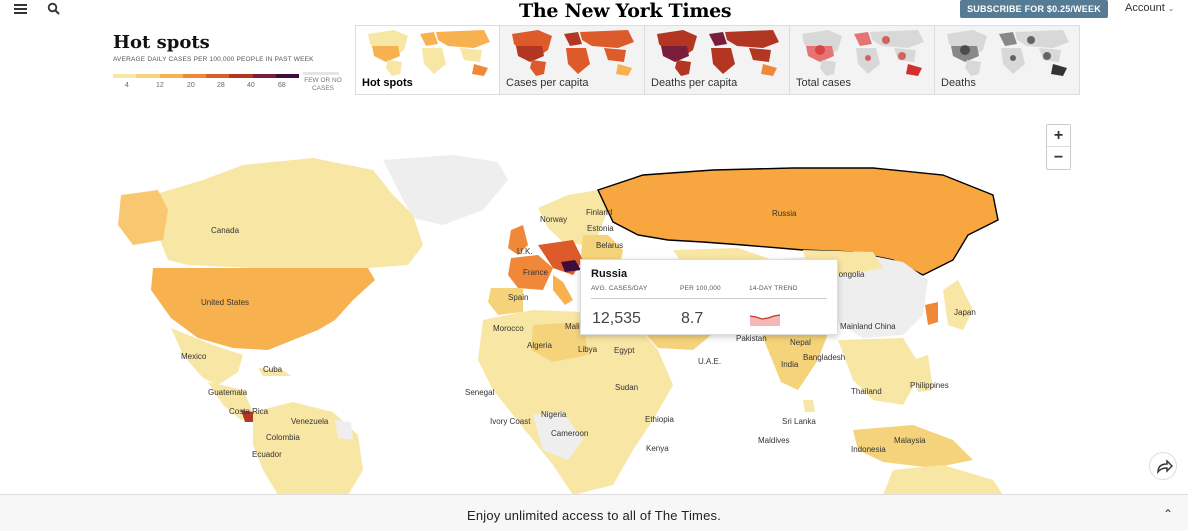  Describe the element at coordinates (958, 305) in the screenshot. I see `japan-shape` at that location.